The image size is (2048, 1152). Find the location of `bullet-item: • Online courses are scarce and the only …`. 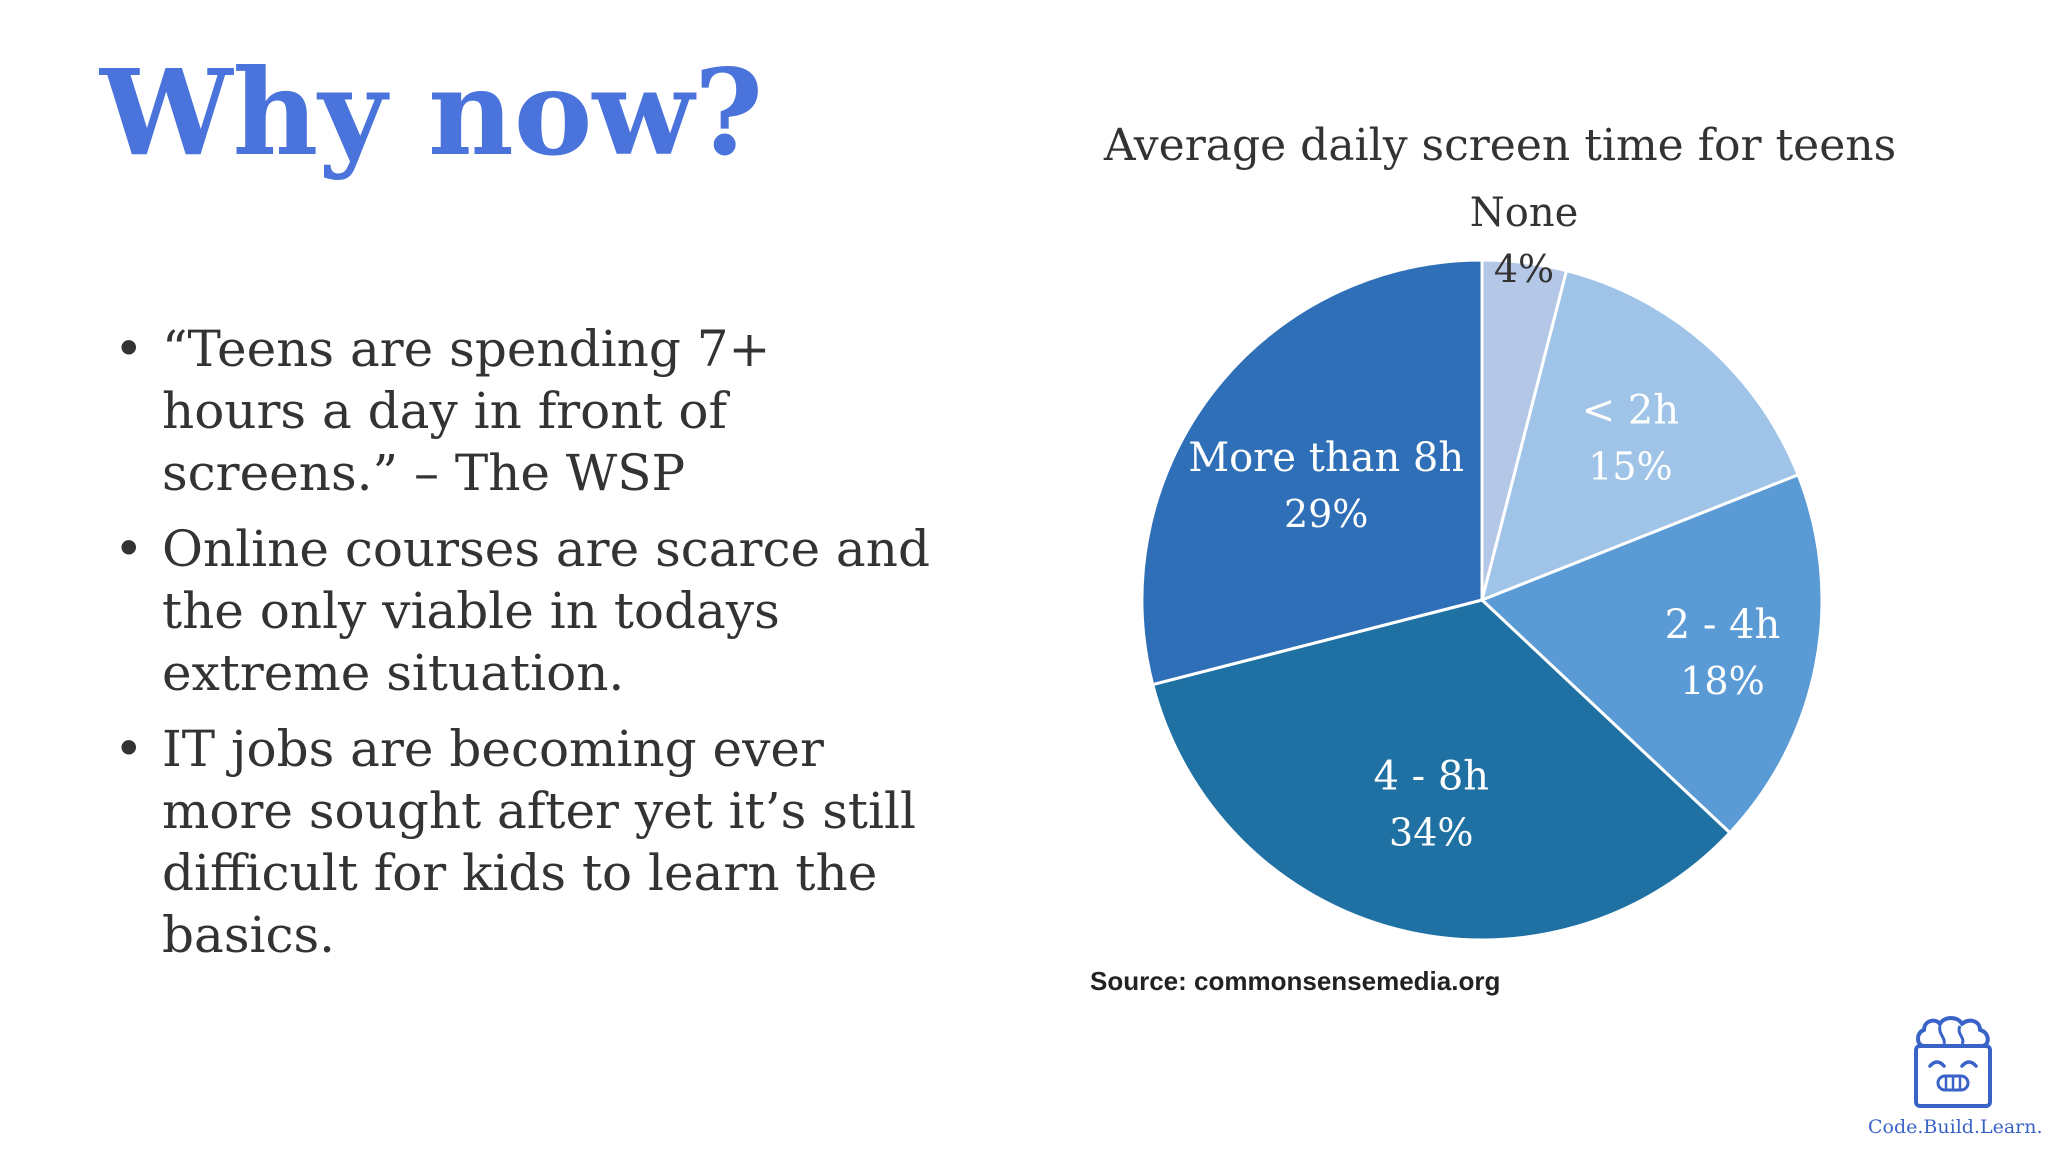

bullet-item: • Online courses are scarce and the only … is located at coordinates (520, 611).